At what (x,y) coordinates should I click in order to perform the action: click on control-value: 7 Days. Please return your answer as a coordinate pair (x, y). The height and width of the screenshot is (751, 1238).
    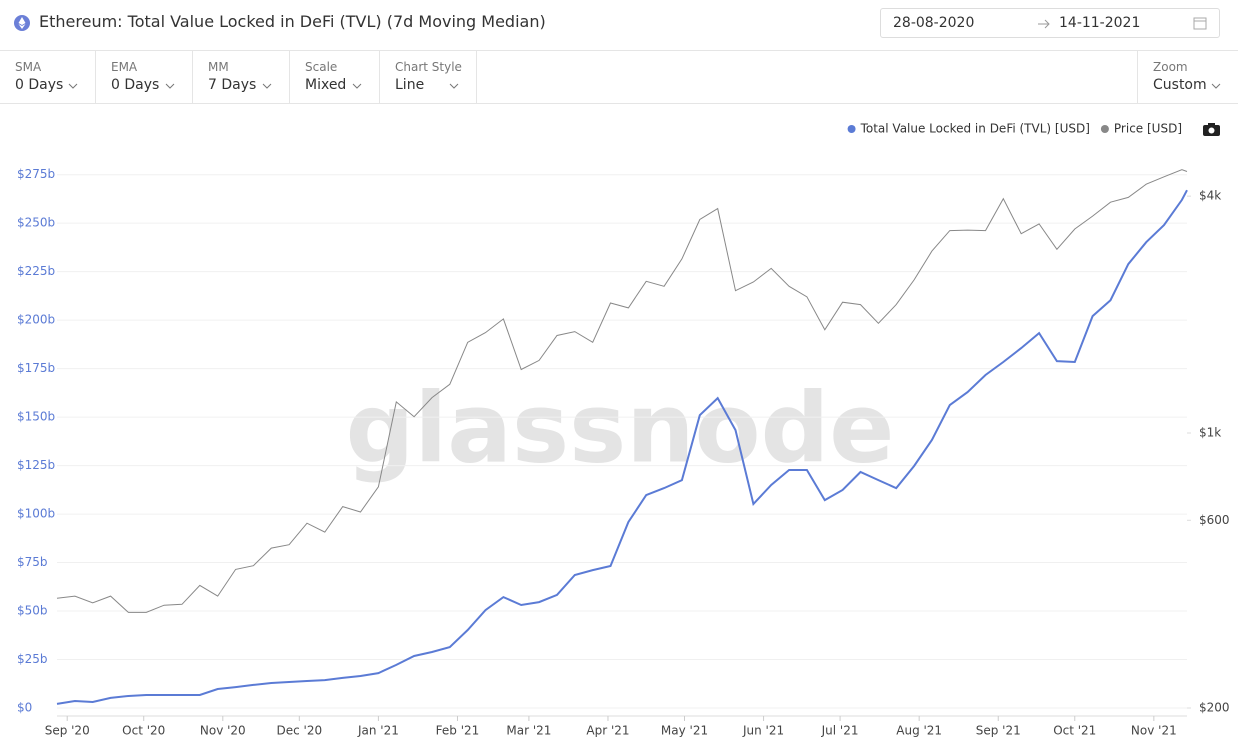
    Looking at the image, I should click on (232, 85).